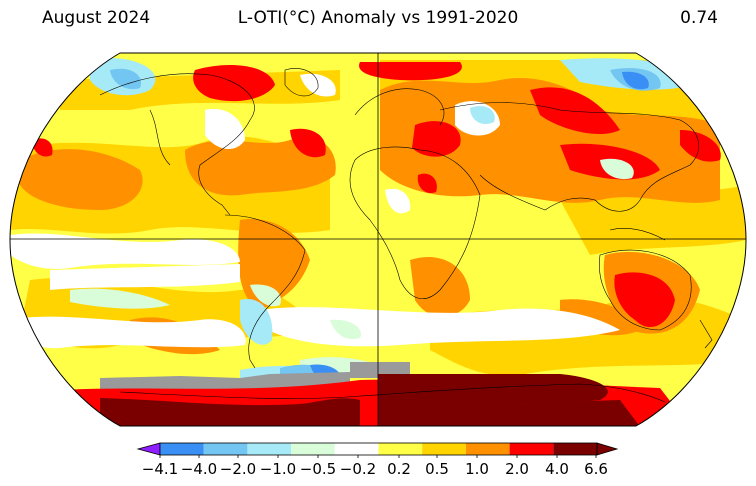 This screenshot has height=486, width=756. I want to click on map-date-label: August 2024, so click(96, 18).